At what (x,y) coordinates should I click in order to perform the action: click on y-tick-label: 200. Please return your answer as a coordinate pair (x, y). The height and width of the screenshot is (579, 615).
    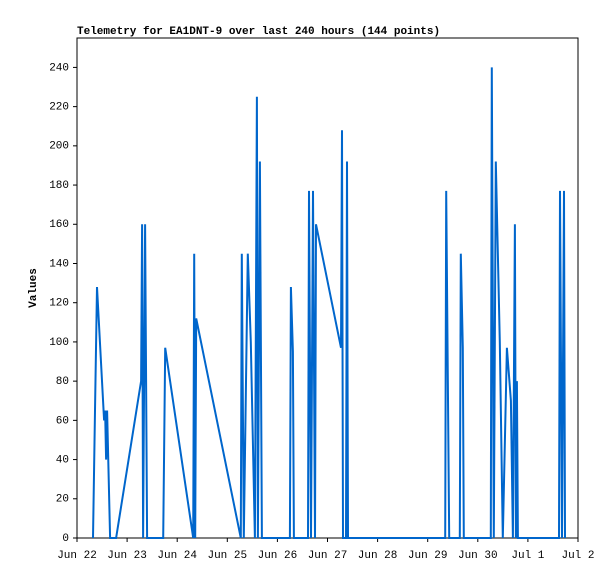
    Looking at the image, I should click on (59, 147).